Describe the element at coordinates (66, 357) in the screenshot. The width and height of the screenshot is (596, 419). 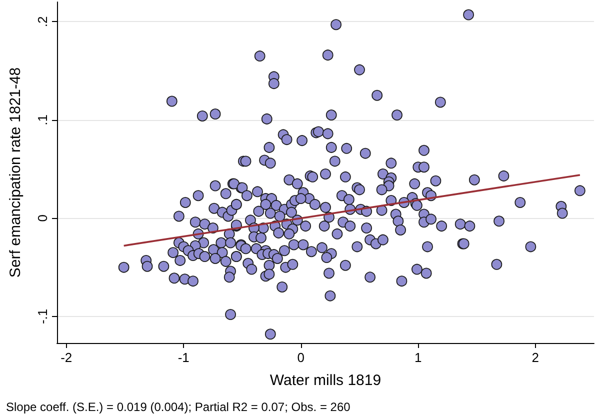
I see `x-tick-label: -2` at that location.